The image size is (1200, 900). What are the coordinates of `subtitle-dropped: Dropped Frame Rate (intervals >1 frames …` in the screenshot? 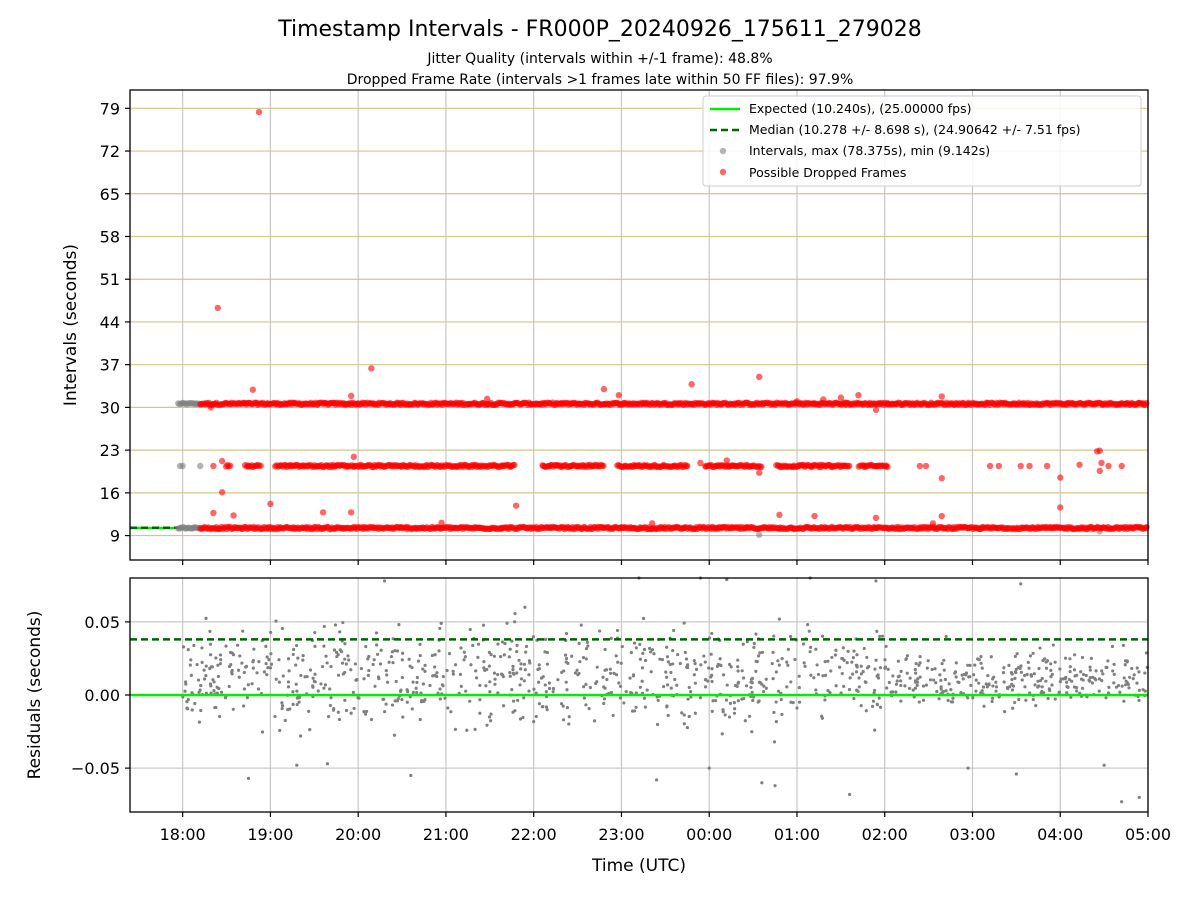 It's located at (600, 80).